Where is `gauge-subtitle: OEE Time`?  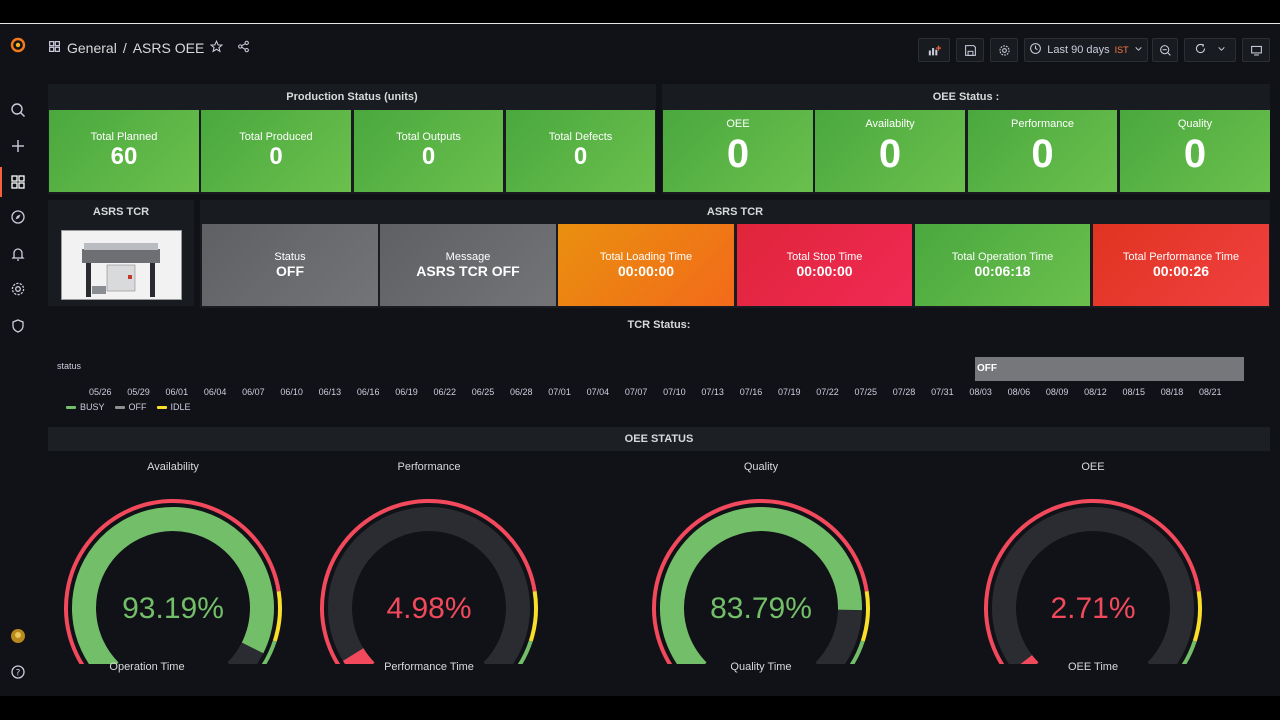 gauge-subtitle: OEE Time is located at coordinates (1093, 667).